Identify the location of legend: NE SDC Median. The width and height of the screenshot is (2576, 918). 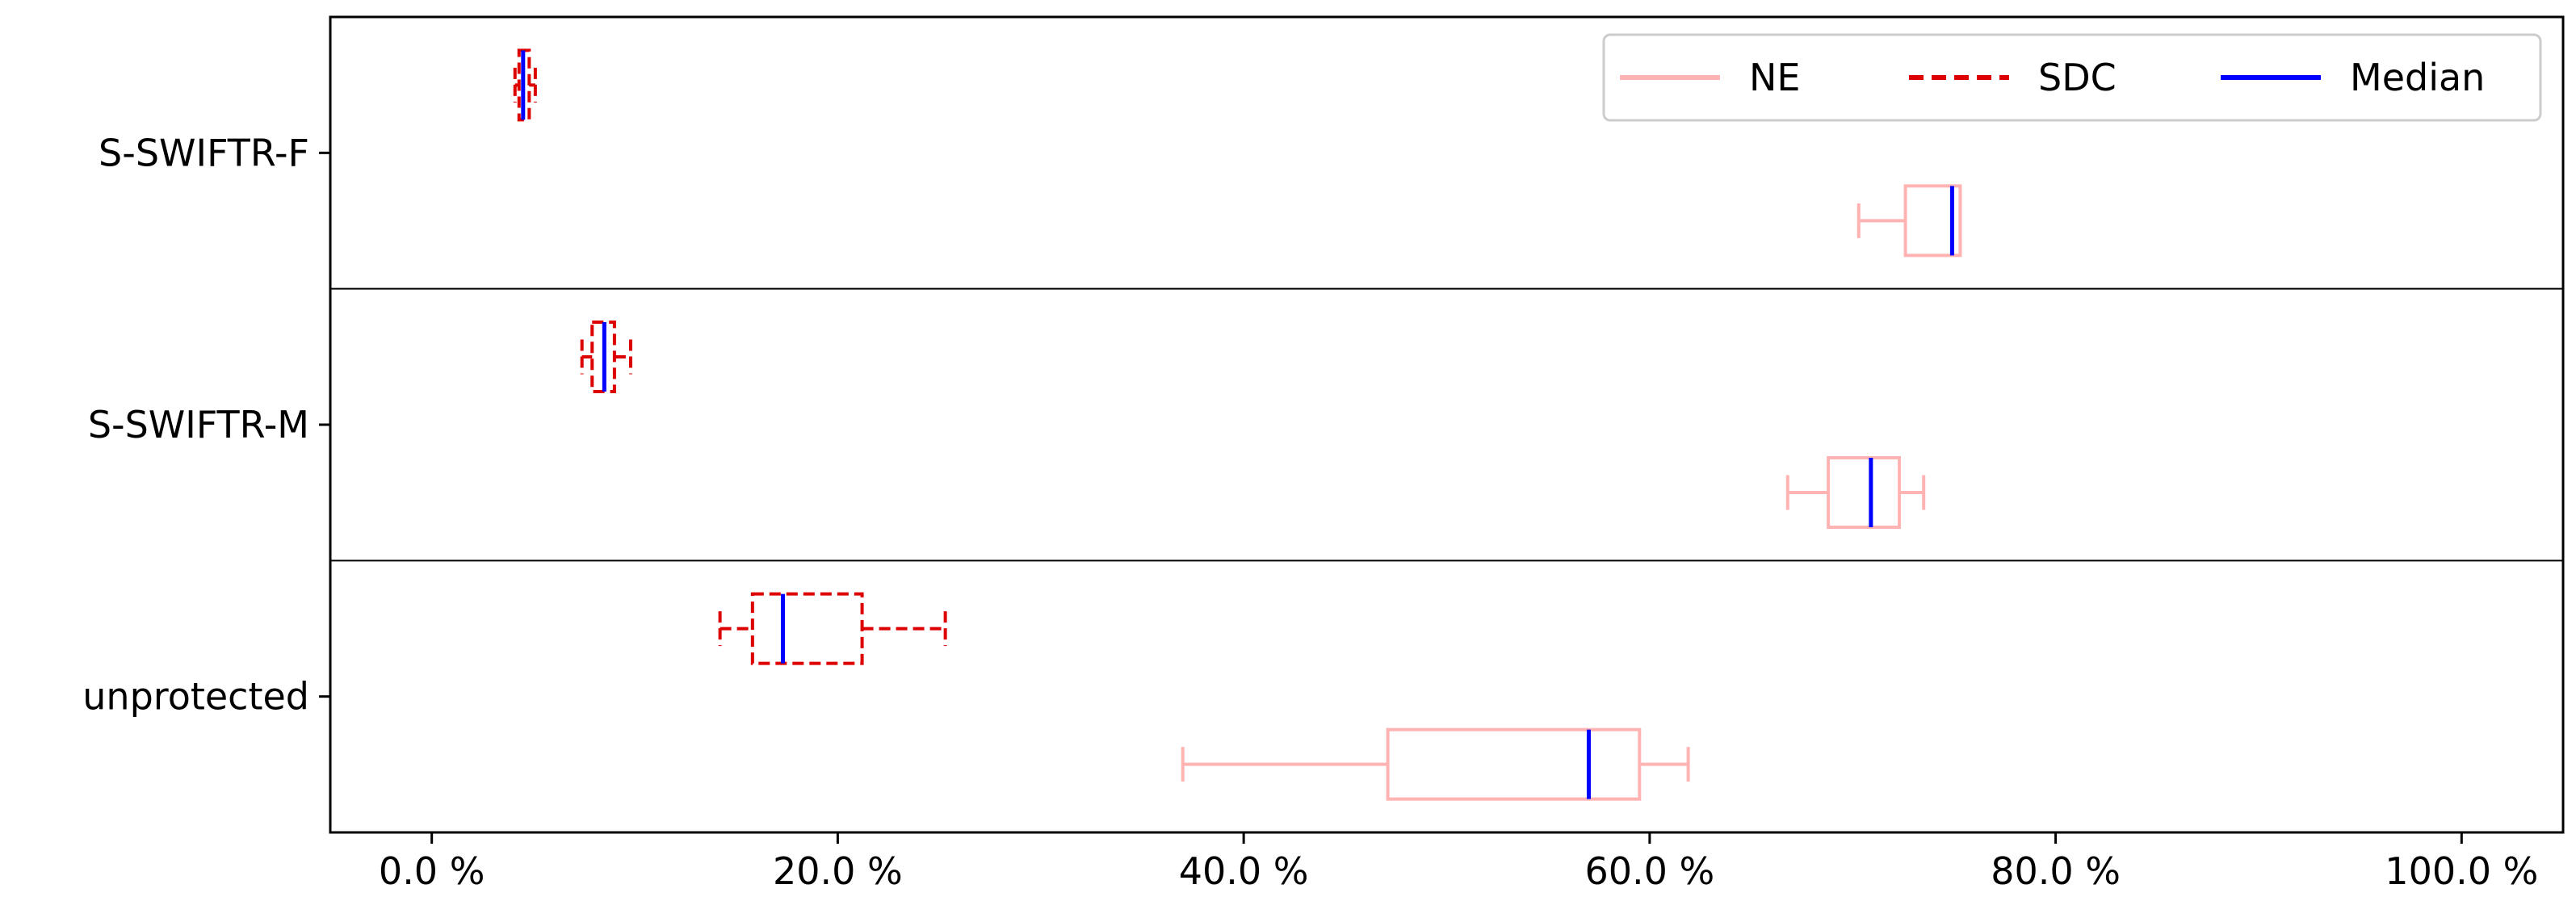
(2072, 77).